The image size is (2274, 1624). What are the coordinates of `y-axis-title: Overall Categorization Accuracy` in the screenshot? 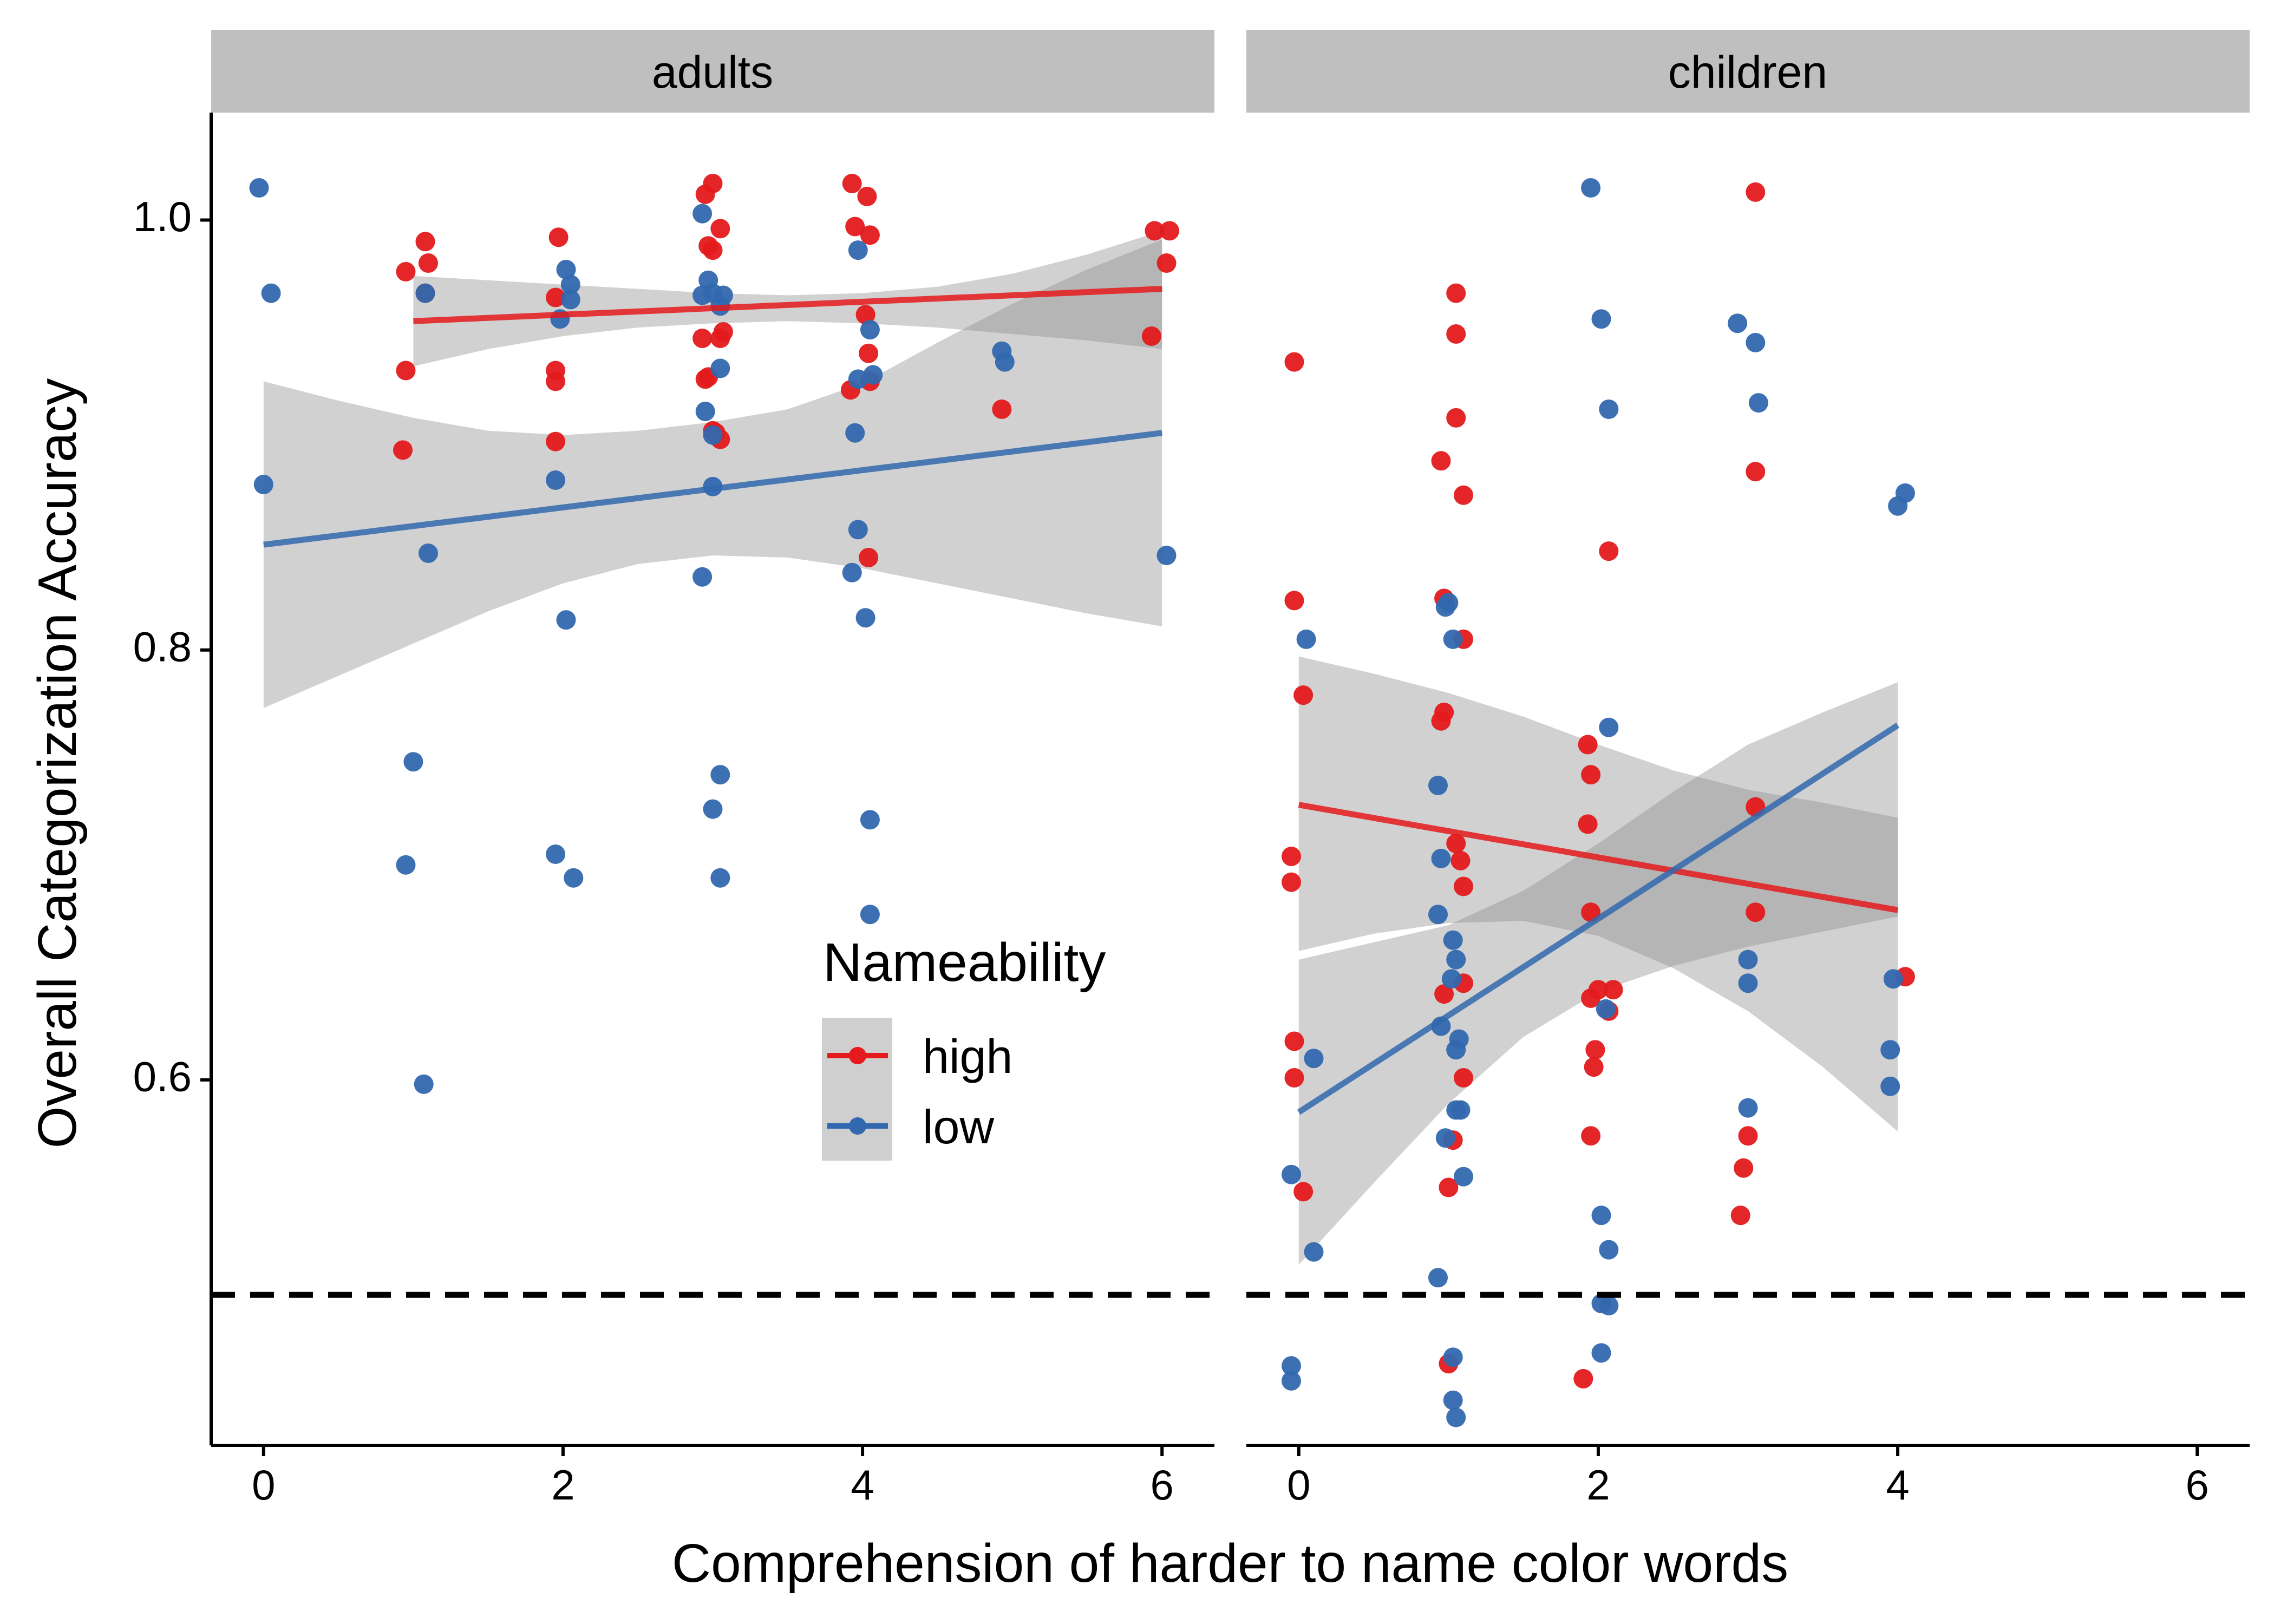 It's located at (58, 763).